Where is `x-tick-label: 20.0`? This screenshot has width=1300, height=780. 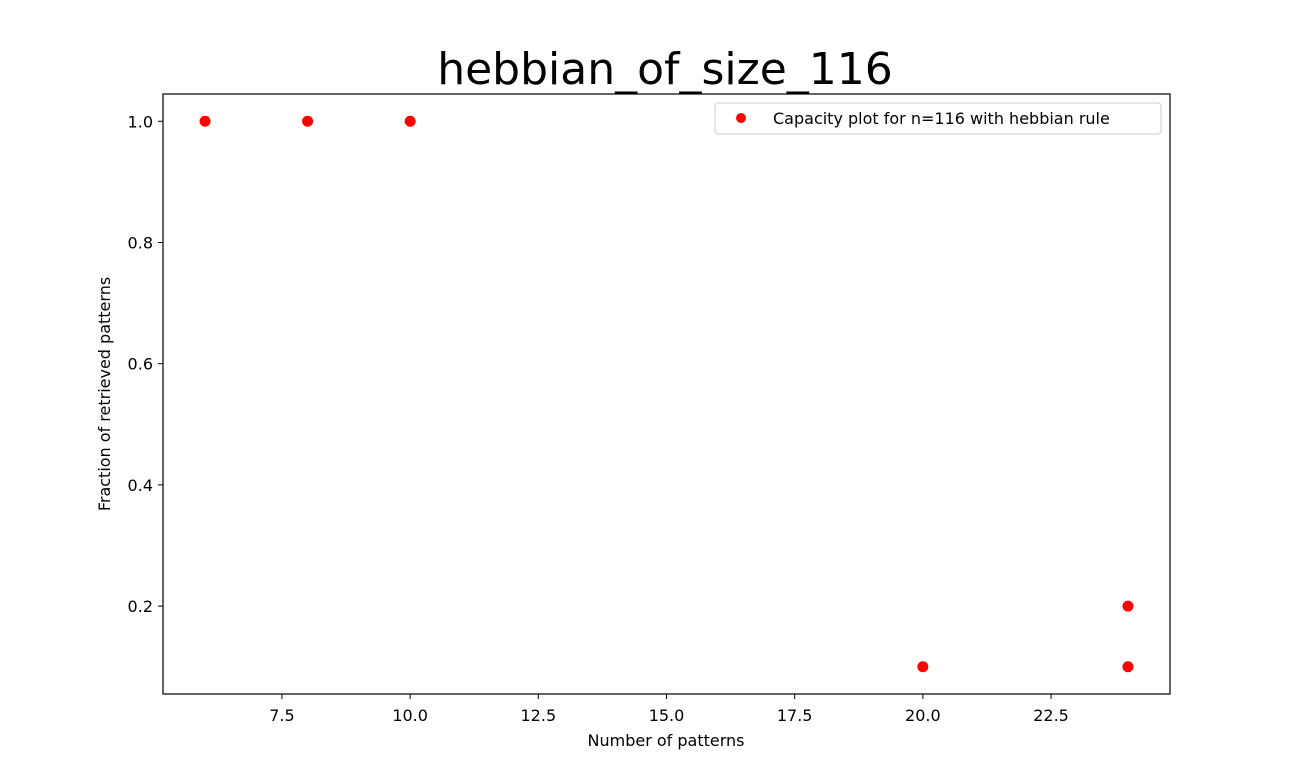
x-tick-label: 20.0 is located at coordinates (923, 715).